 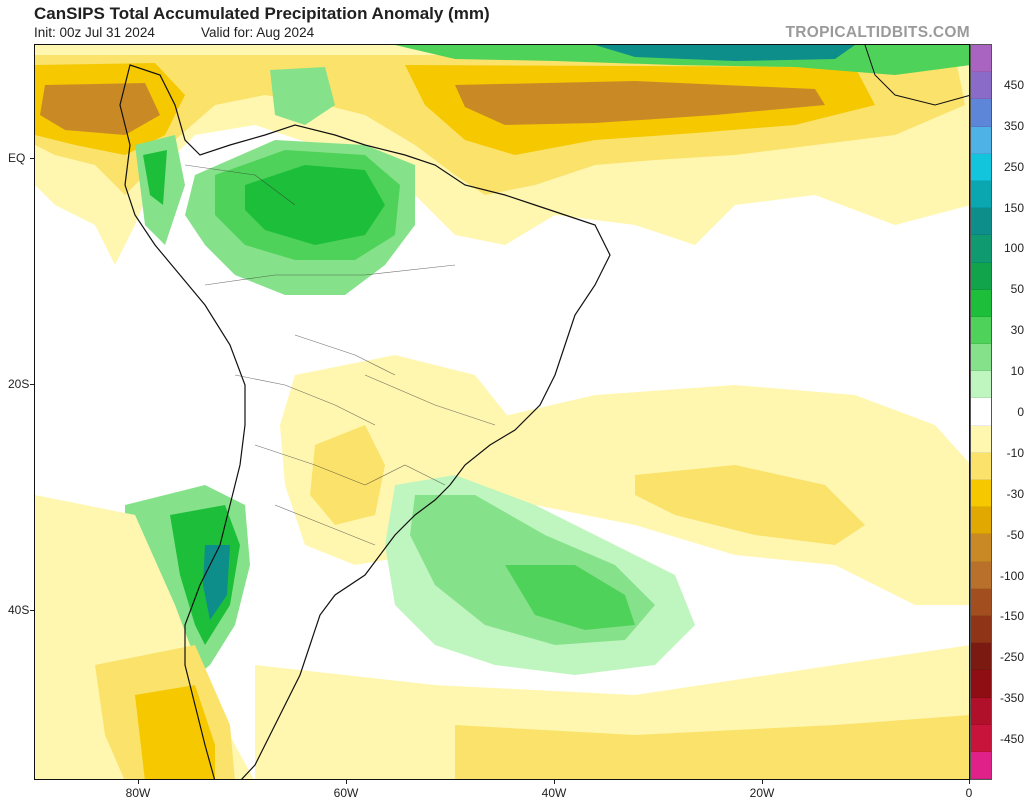 I want to click on border-lines, so click(x=340, y=355).